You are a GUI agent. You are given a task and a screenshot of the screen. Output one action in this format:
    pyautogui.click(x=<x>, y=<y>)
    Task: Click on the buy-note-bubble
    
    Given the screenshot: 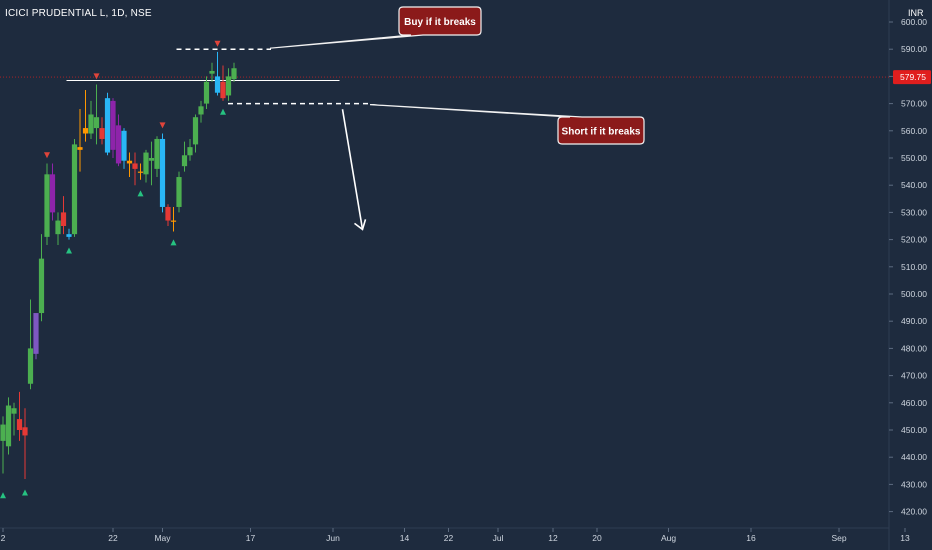 What is the action you would take?
    pyautogui.click(x=375, y=27)
    